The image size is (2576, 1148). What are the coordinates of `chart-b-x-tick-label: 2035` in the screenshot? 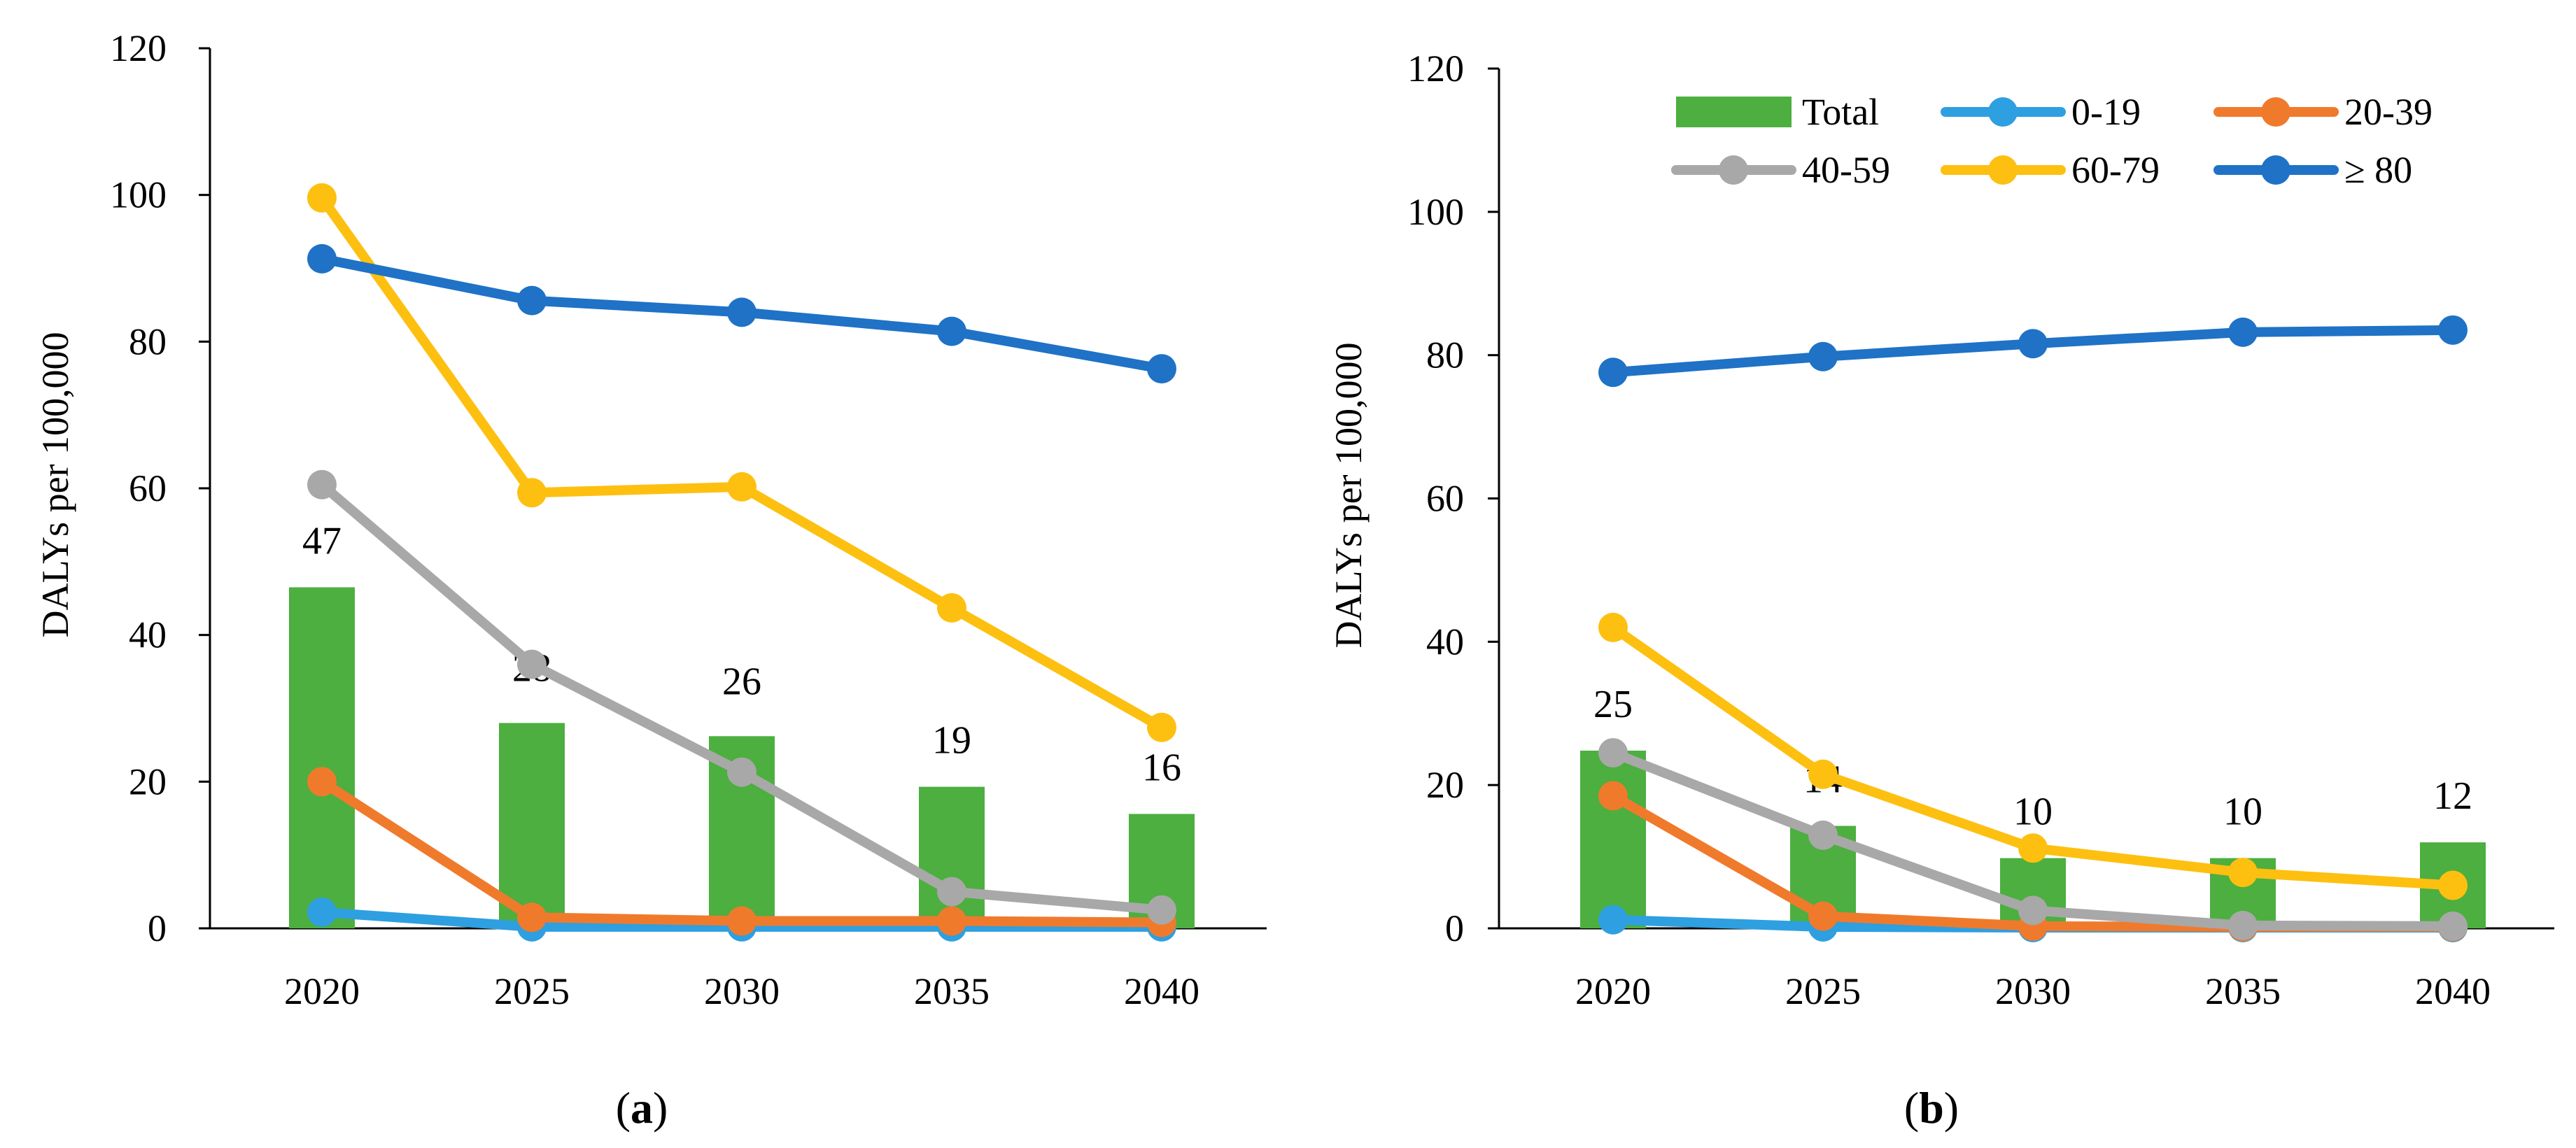 It's located at (2243, 991).